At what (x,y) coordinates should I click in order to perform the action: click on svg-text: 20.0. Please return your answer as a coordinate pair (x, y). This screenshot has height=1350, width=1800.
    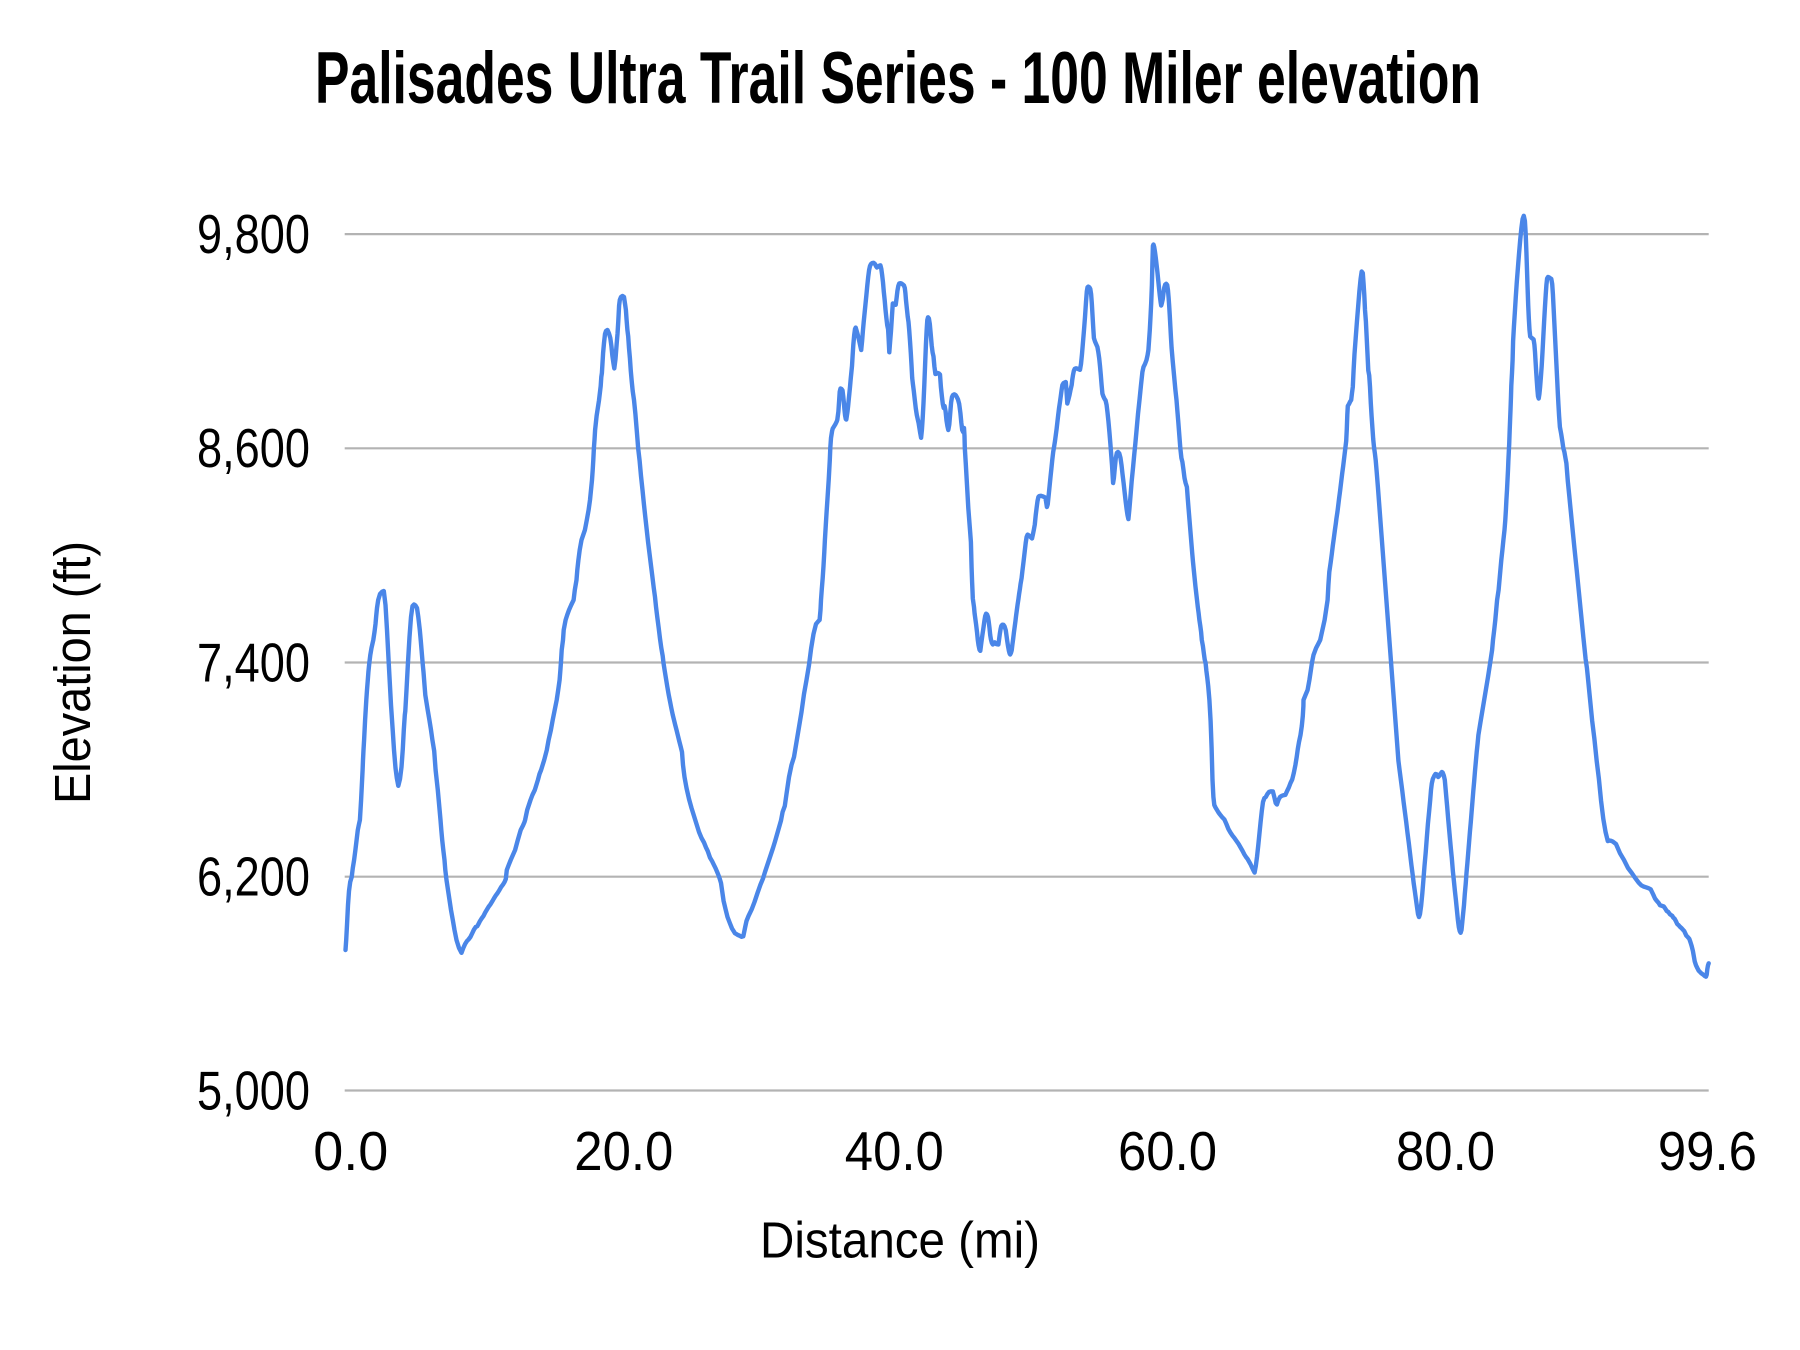
    Looking at the image, I should click on (623, 1151).